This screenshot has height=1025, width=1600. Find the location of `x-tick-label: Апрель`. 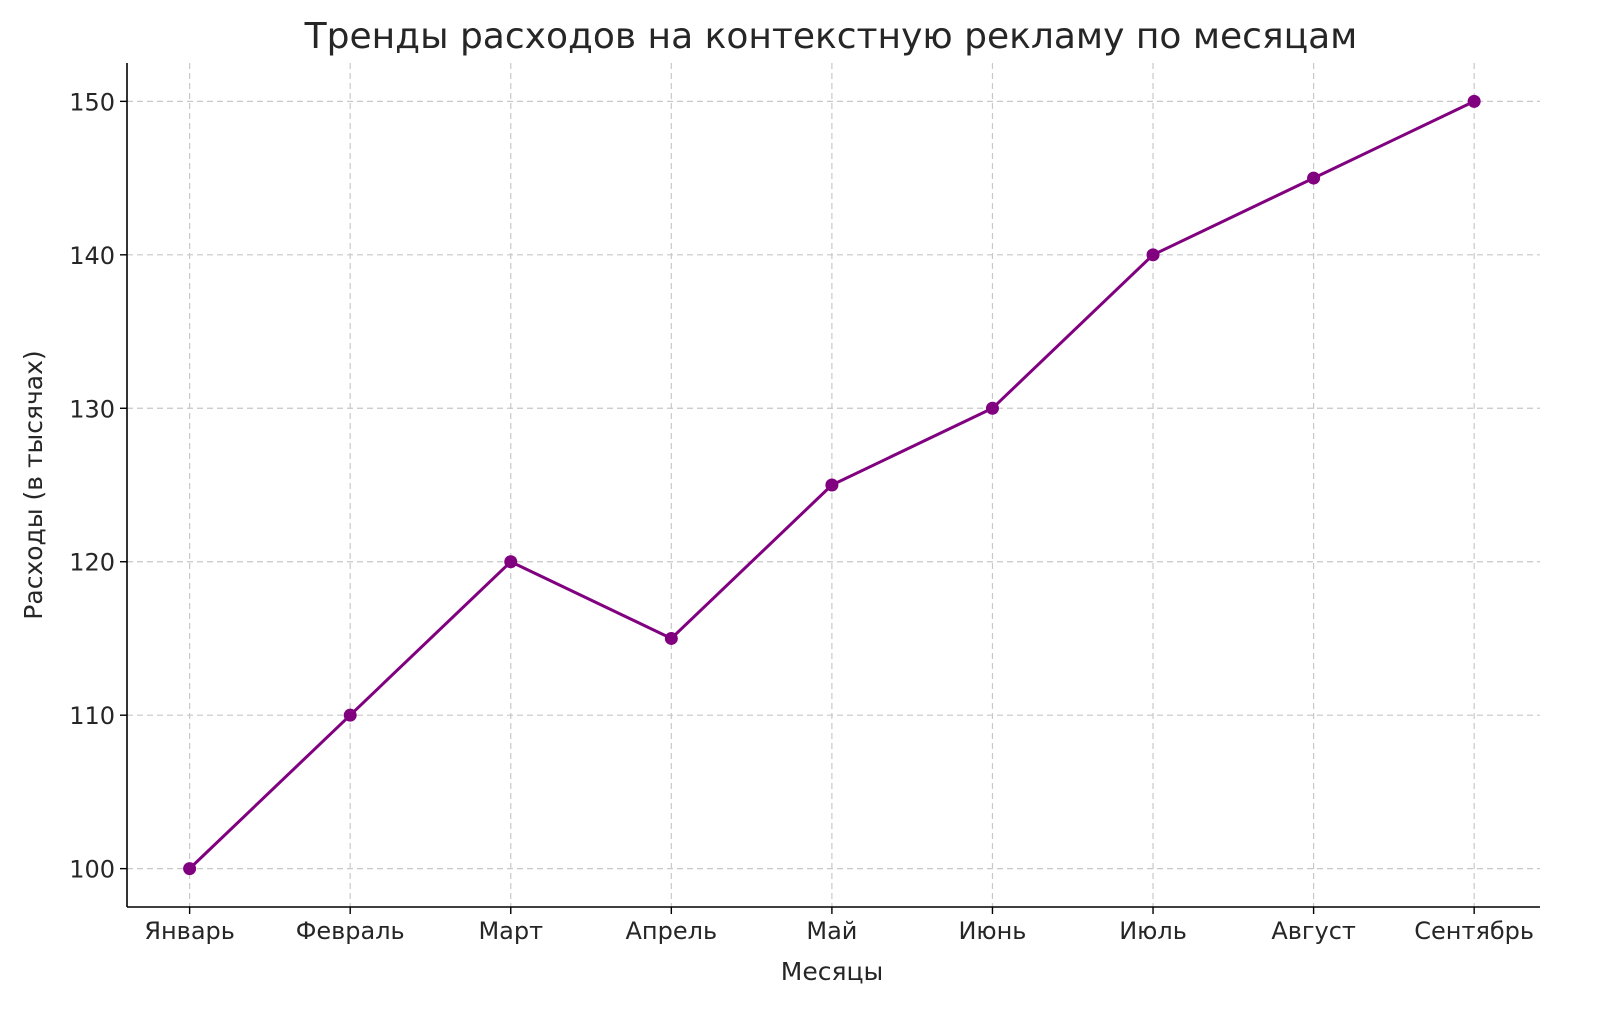

x-tick-label: Апрель is located at coordinates (672, 931).